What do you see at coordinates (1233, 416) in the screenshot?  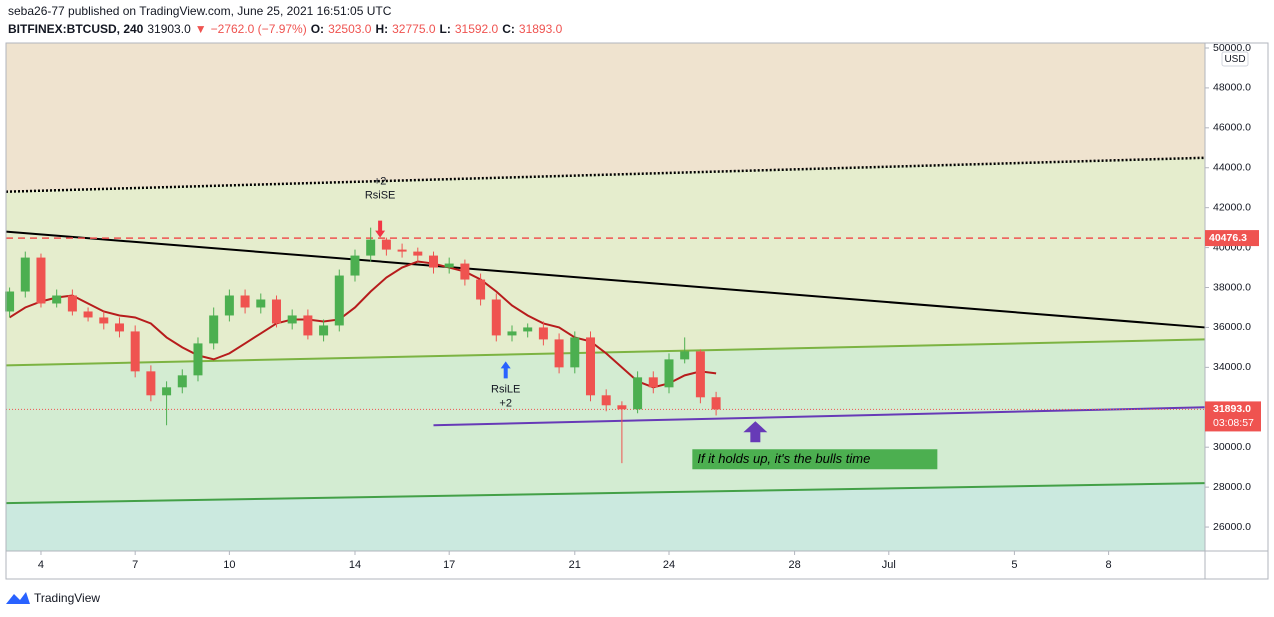 I see `last-price-tag` at bounding box center [1233, 416].